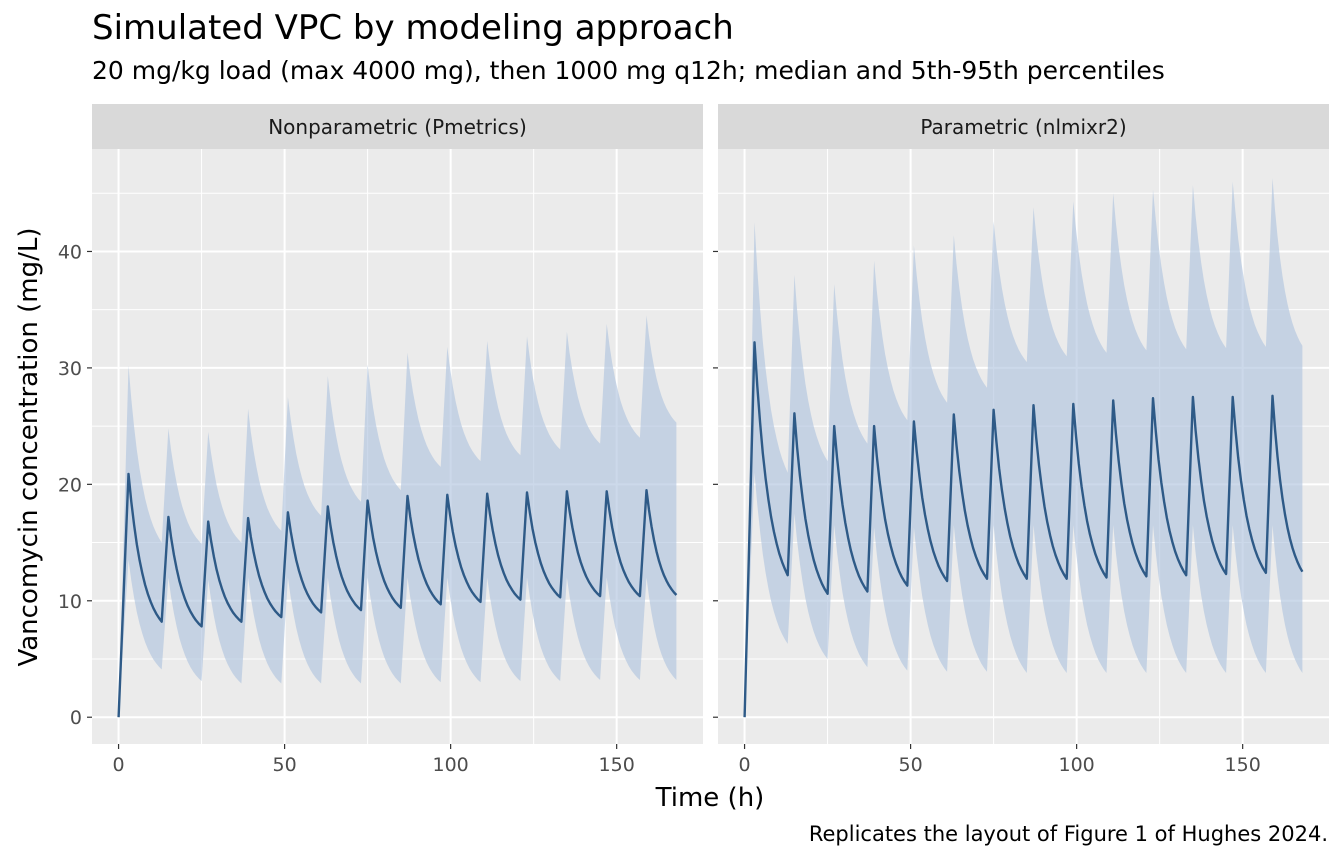  Describe the element at coordinates (76, 718) in the screenshot. I see `y-tick-label: 0` at that location.